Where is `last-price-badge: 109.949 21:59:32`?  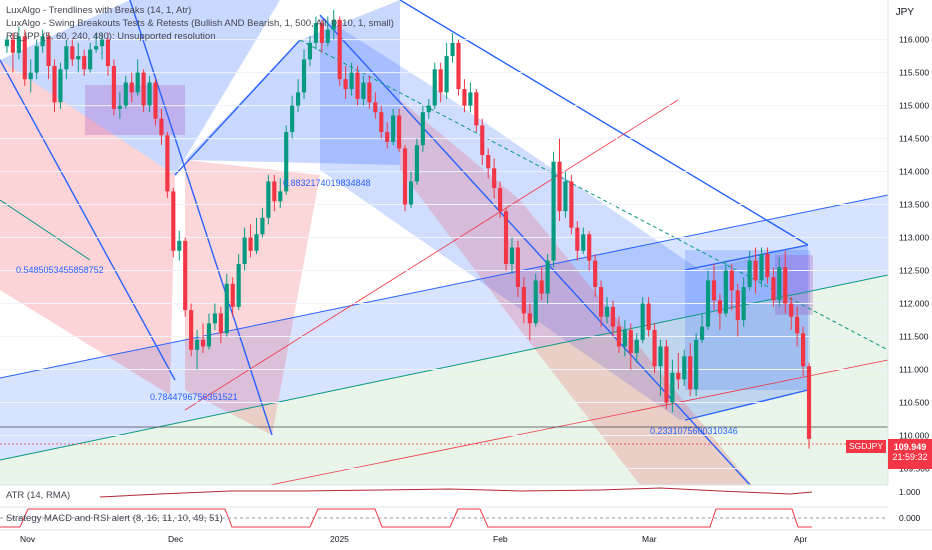 last-price-badge: 109.949 21:59:32 is located at coordinates (910, 454).